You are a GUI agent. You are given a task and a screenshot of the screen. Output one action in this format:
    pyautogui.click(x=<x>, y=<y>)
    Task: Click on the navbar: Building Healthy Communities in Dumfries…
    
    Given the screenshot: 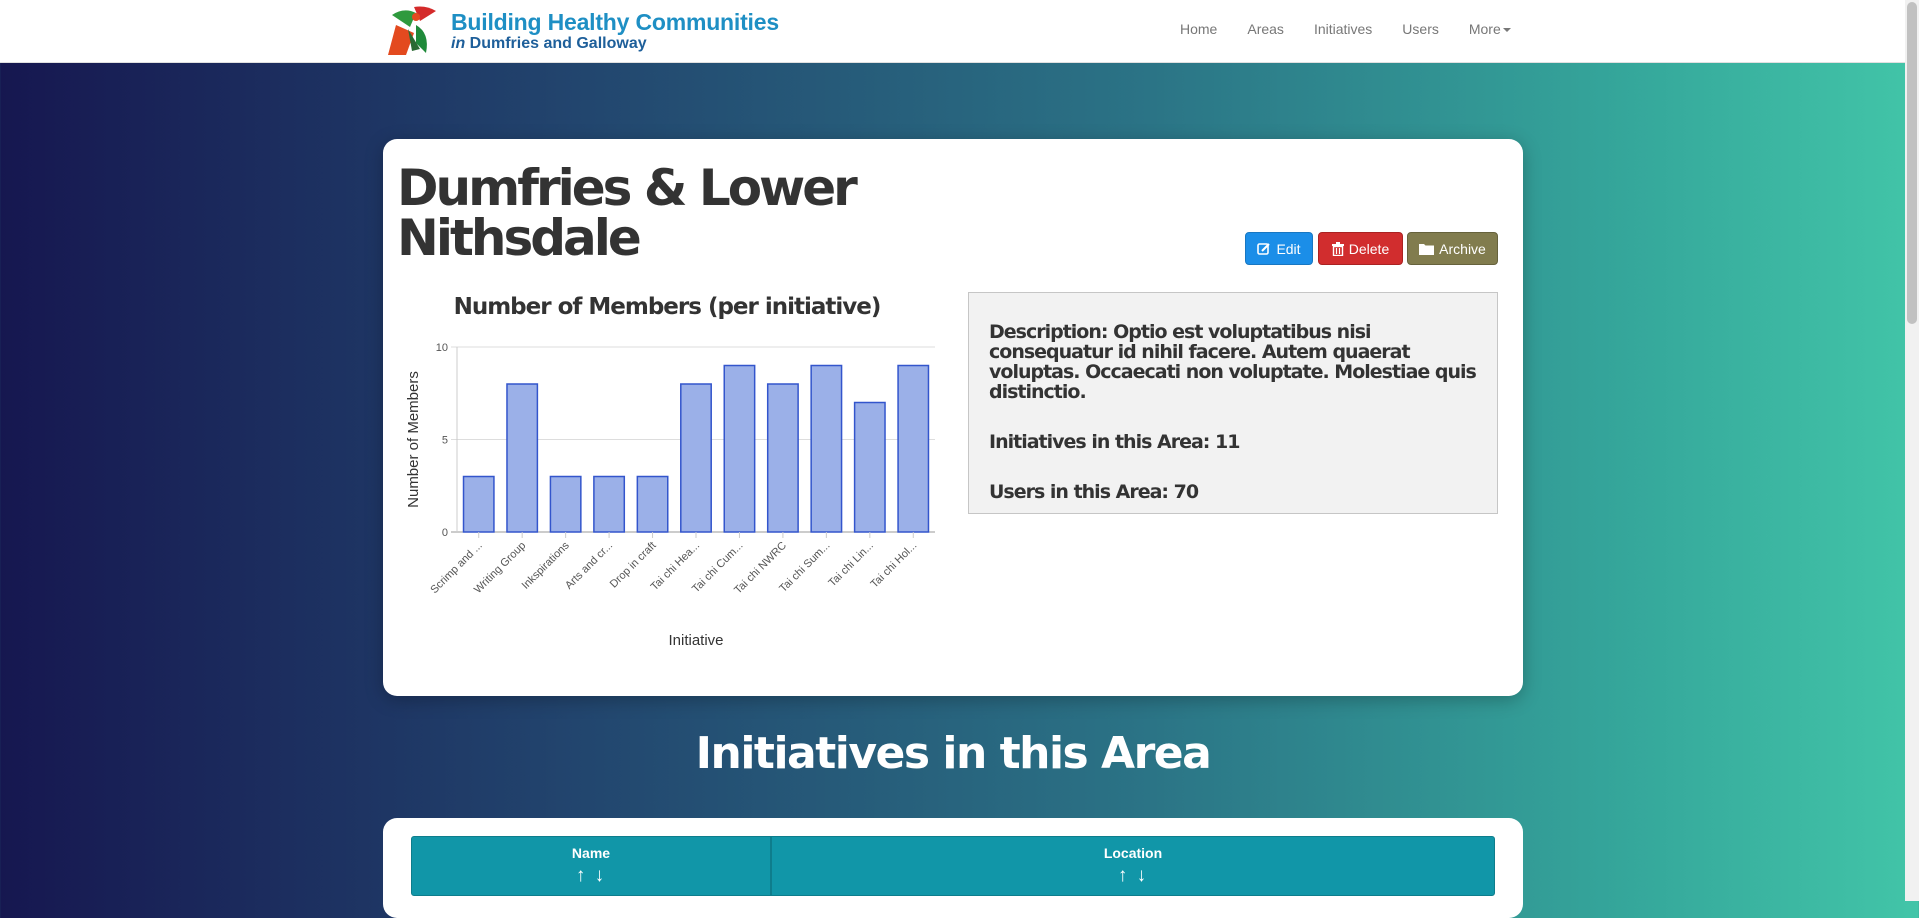 What is the action you would take?
    pyautogui.click(x=952, y=31)
    